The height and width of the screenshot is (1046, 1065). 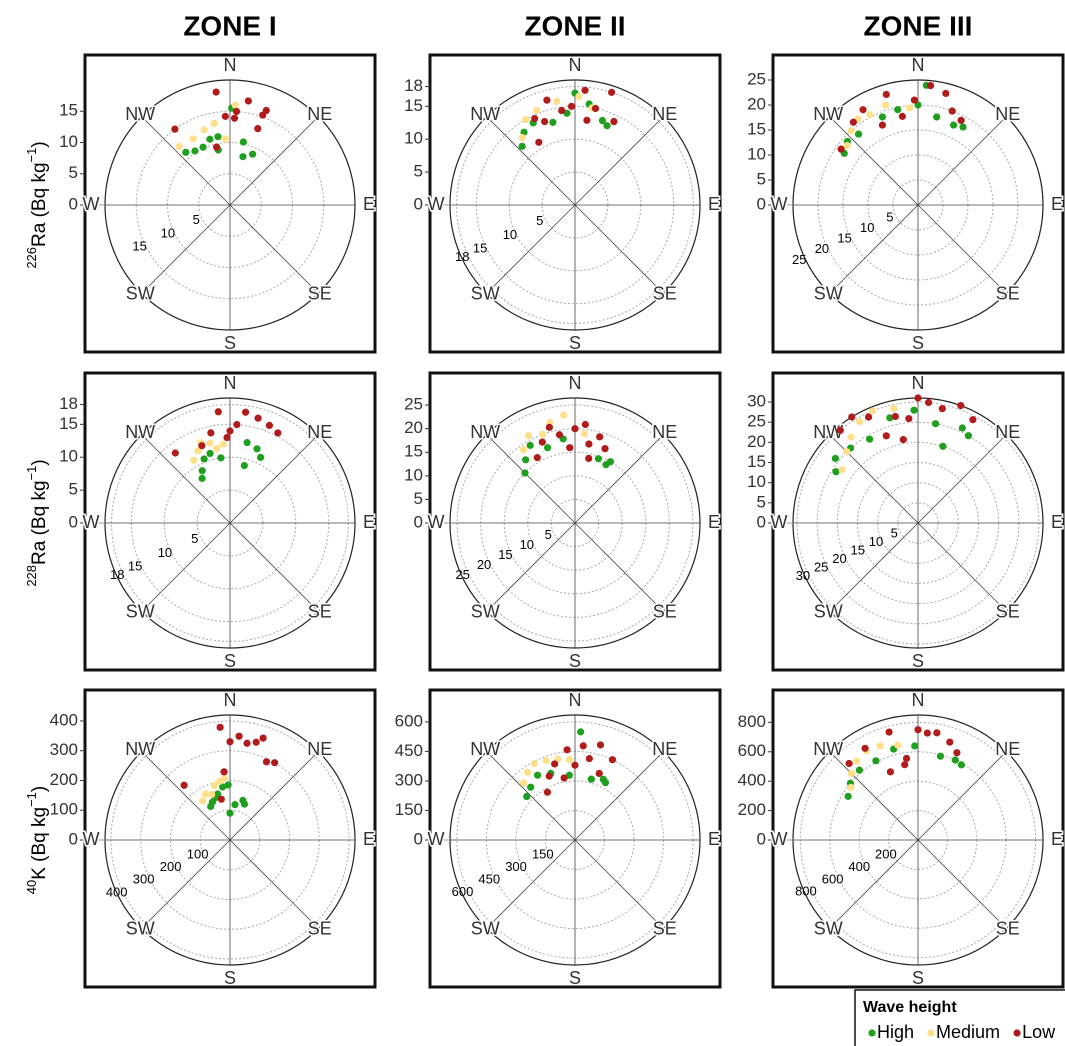 I want to click on y-tick-label: 100, so click(x=64, y=809).